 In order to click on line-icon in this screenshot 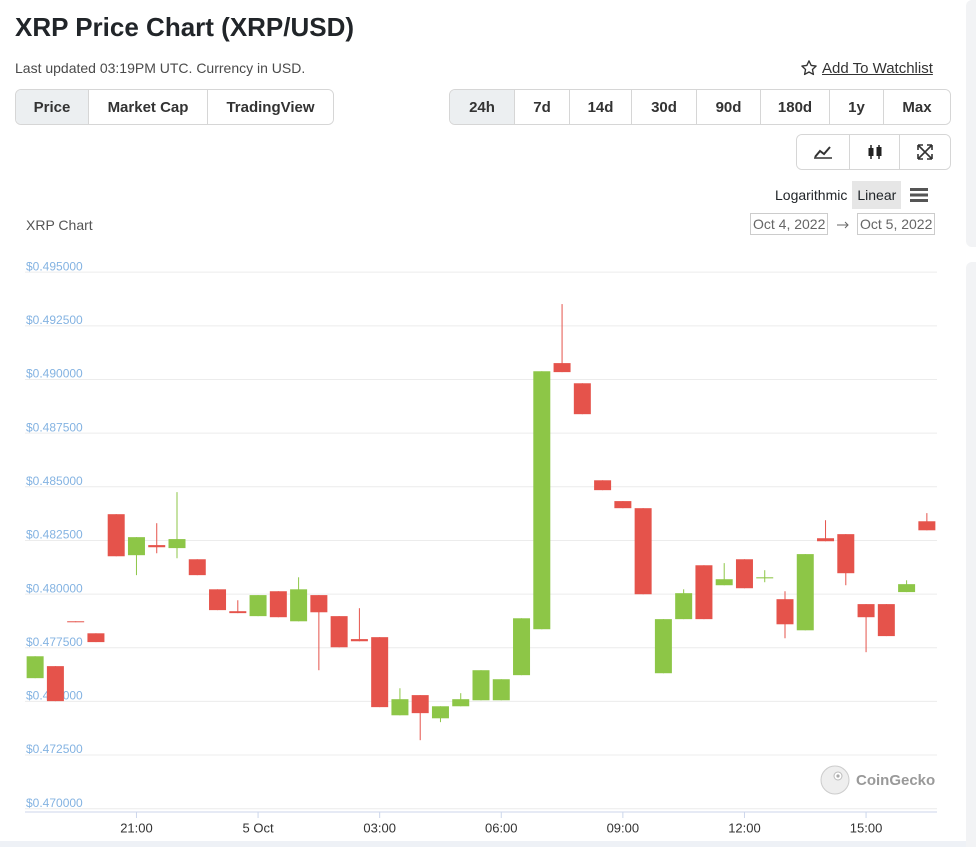, I will do `click(823, 152)`.